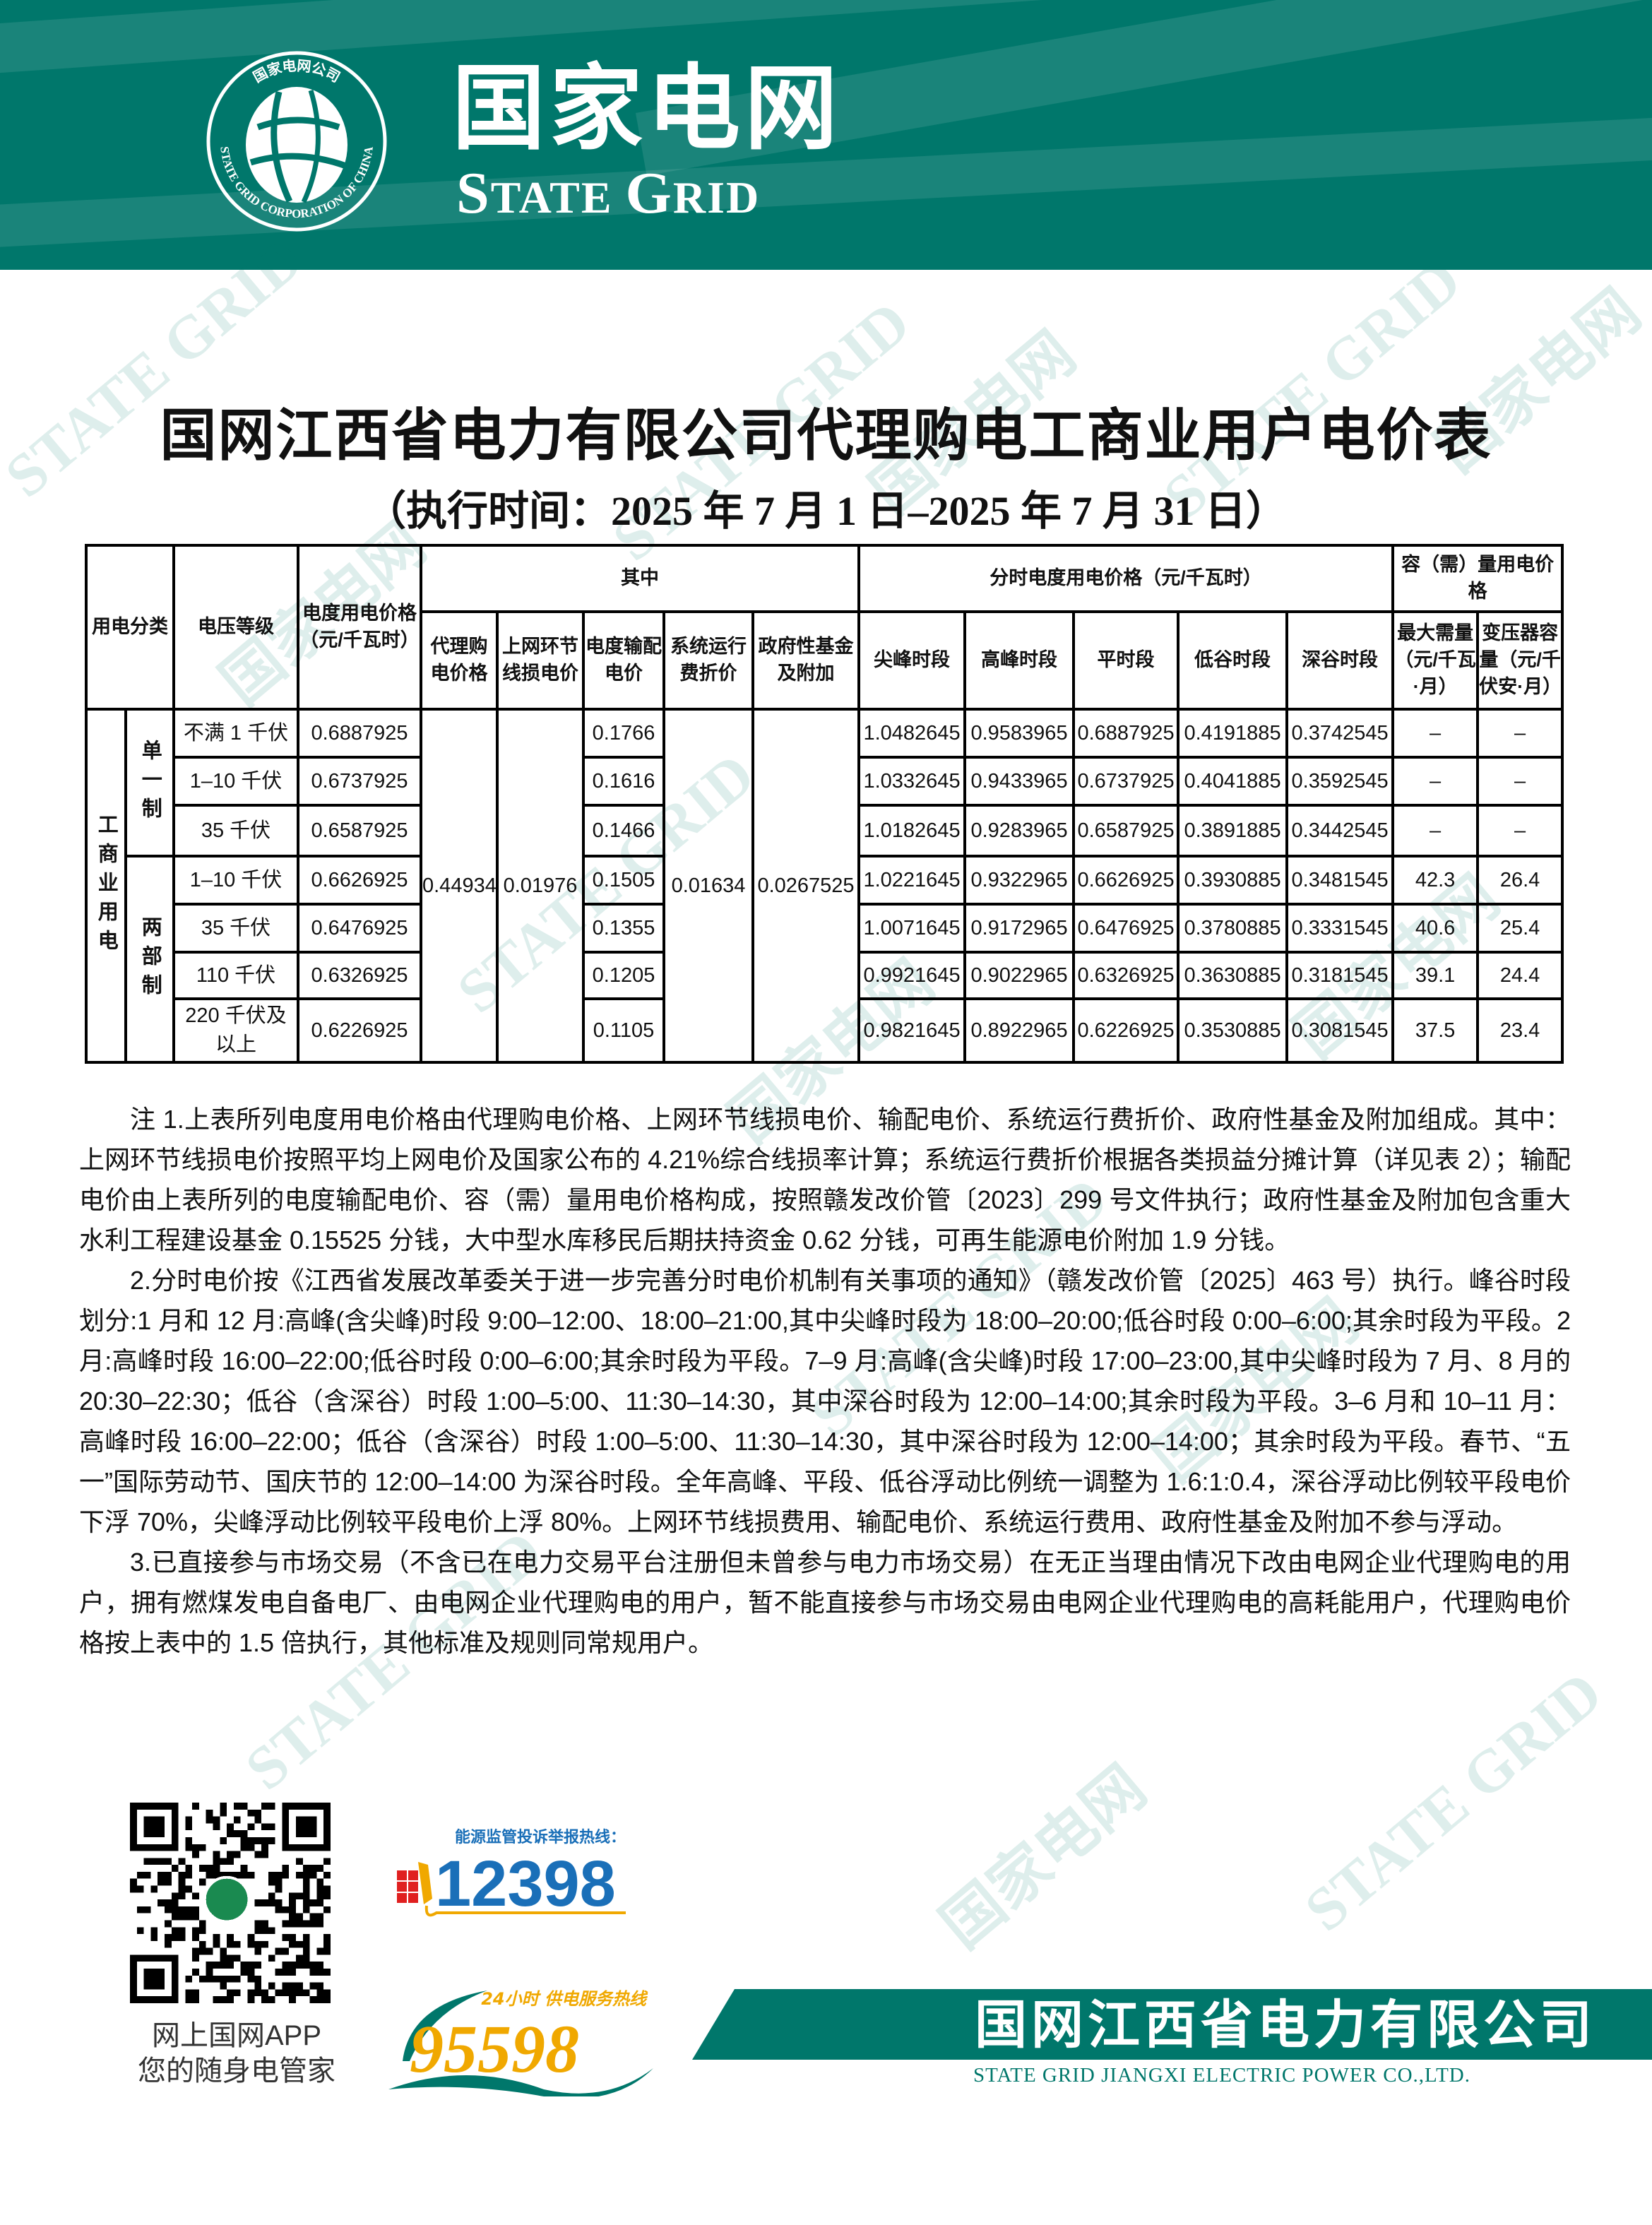 This screenshot has height=2225, width=1652. Describe the element at coordinates (623, 928) in the screenshot. I see `transmission-cell: 0.1355` at that location.